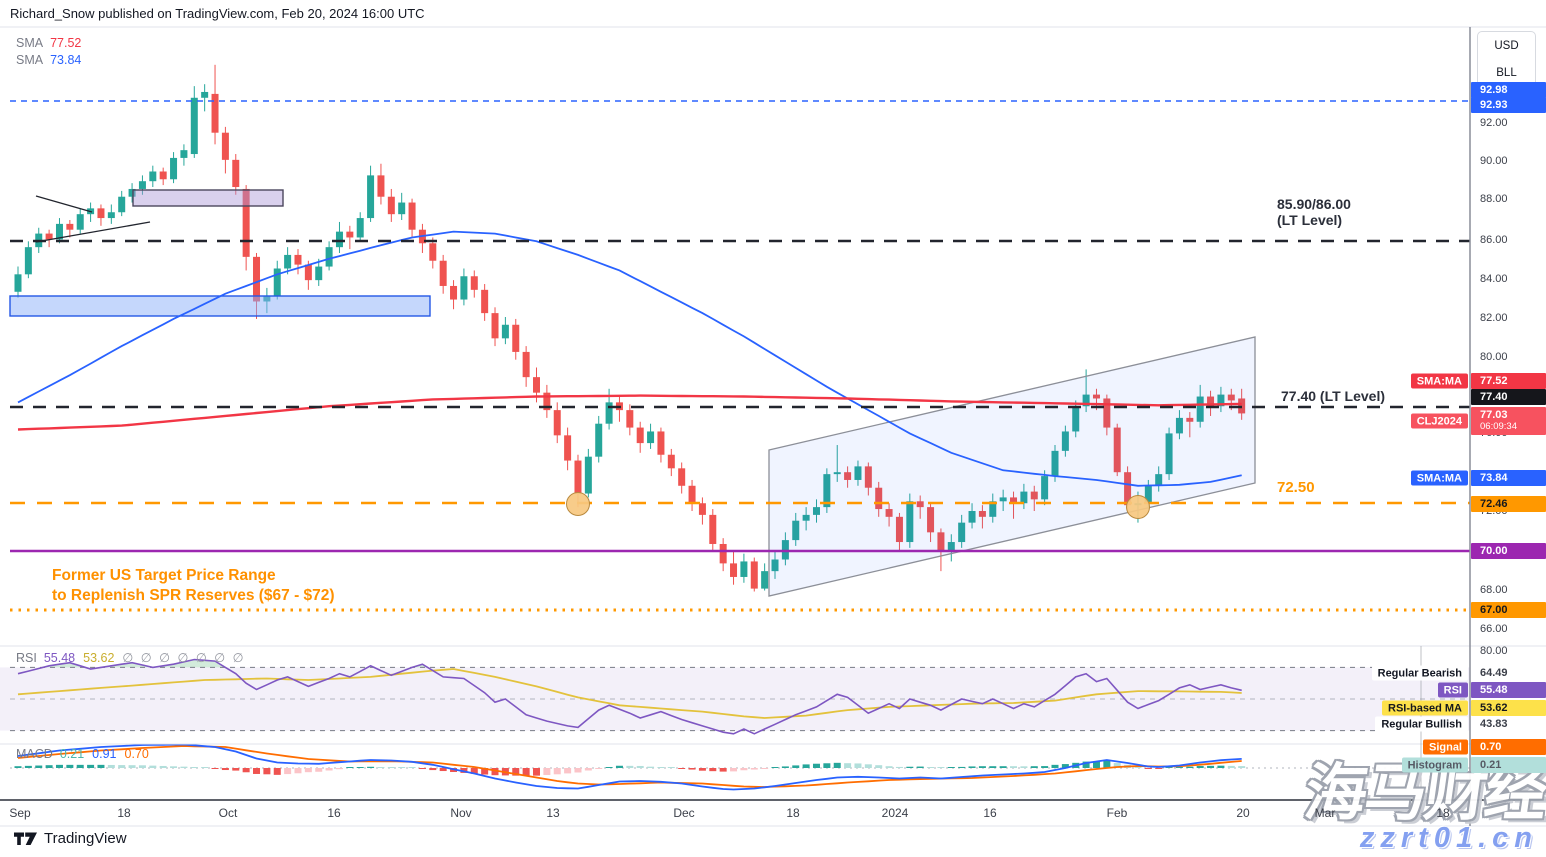 The width and height of the screenshot is (1546, 857). I want to click on price-axis-tick: 68.00, so click(1494, 590).